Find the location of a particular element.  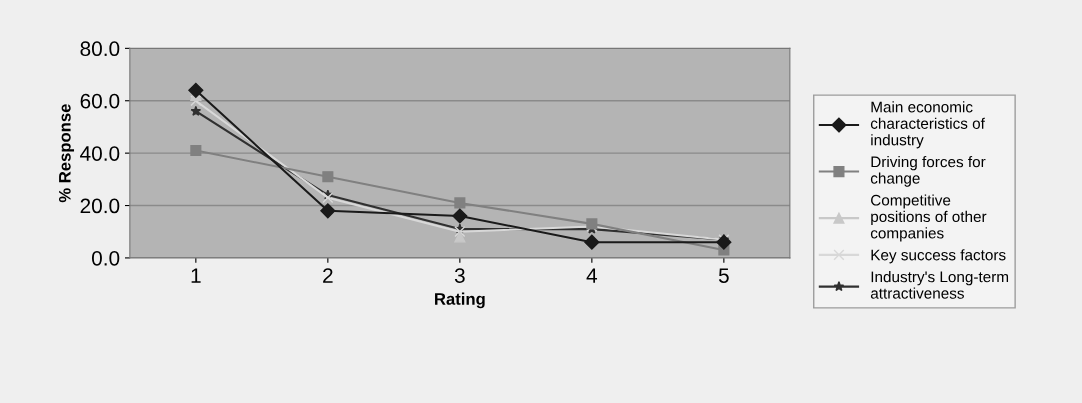

x-tick-label: 1 is located at coordinates (196, 275).